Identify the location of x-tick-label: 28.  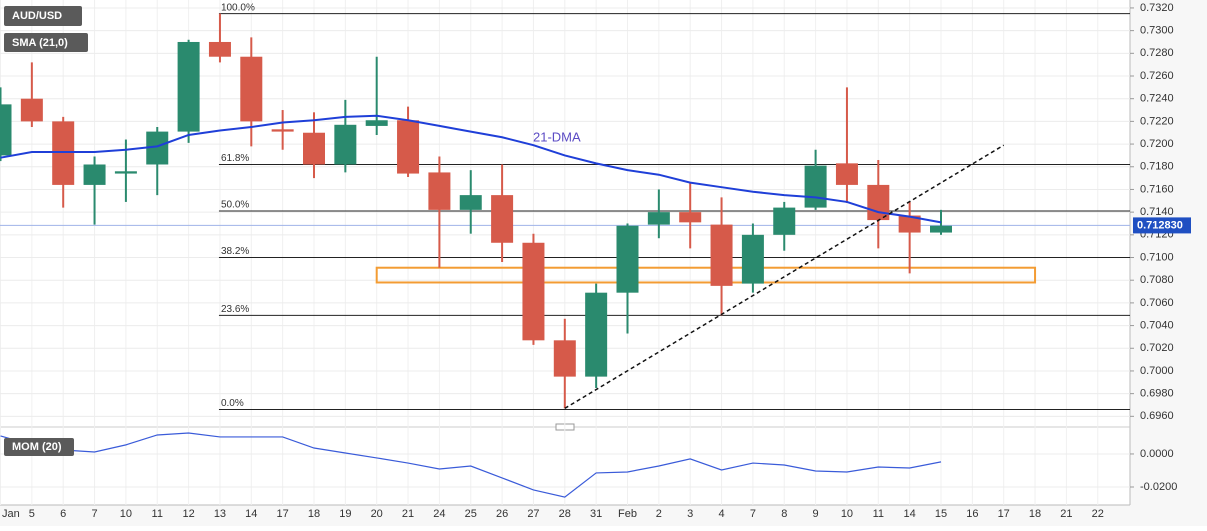
(565, 514).